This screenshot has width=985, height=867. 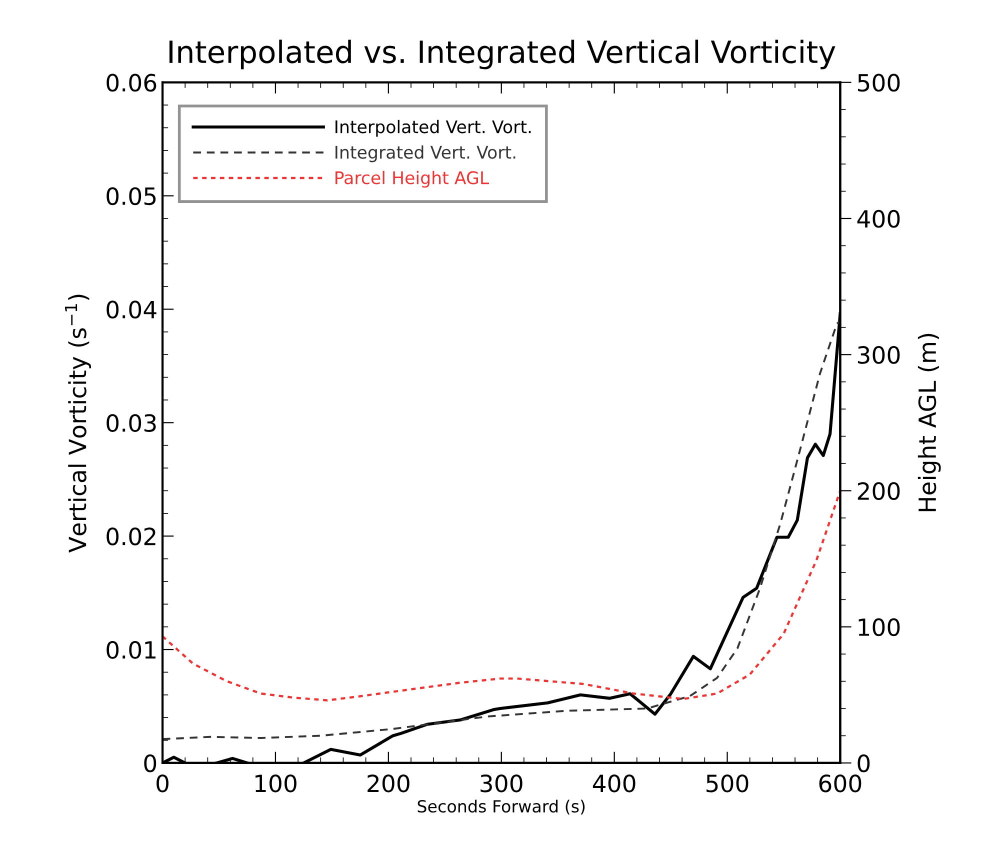 What do you see at coordinates (77, 423) in the screenshot?
I see `y-axis-title: Vertical Vorticity (s$^{−1}$)` at bounding box center [77, 423].